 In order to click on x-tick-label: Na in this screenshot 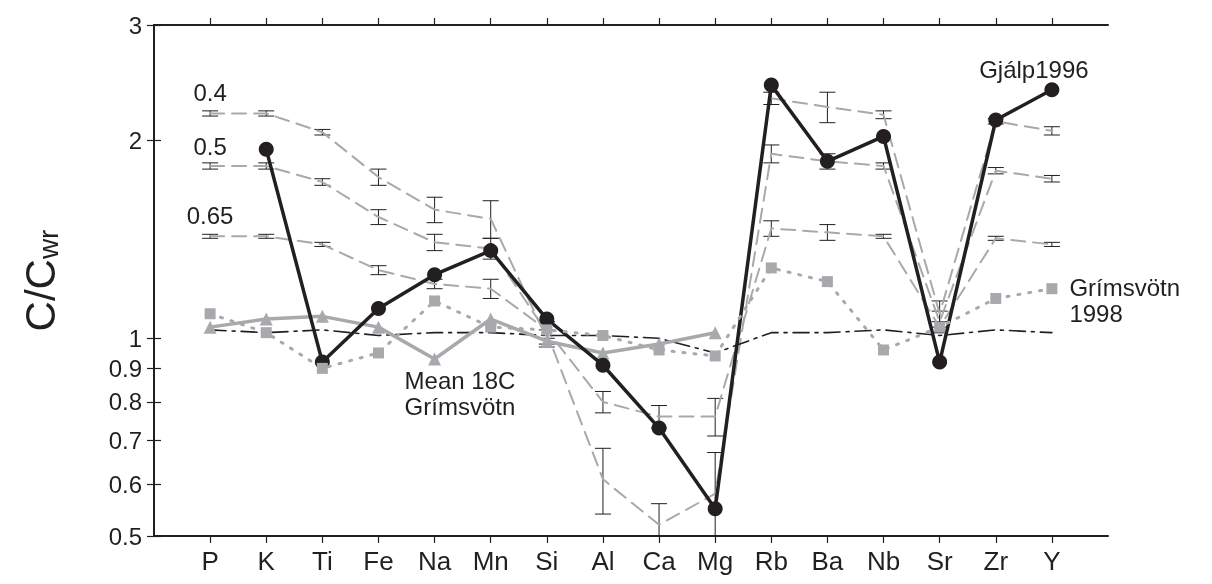, I will do `click(434, 561)`.